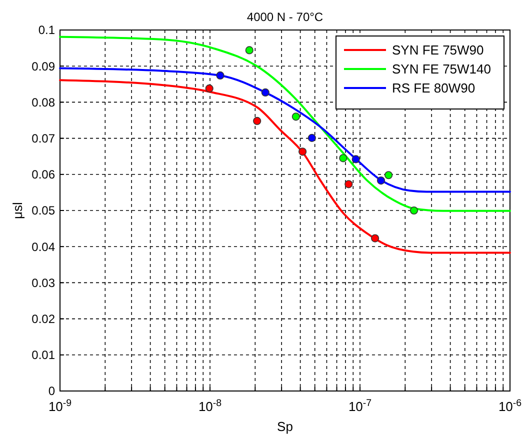  Describe the element at coordinates (44, 319) in the screenshot. I see `y-tick-label: 0.02` at that location.